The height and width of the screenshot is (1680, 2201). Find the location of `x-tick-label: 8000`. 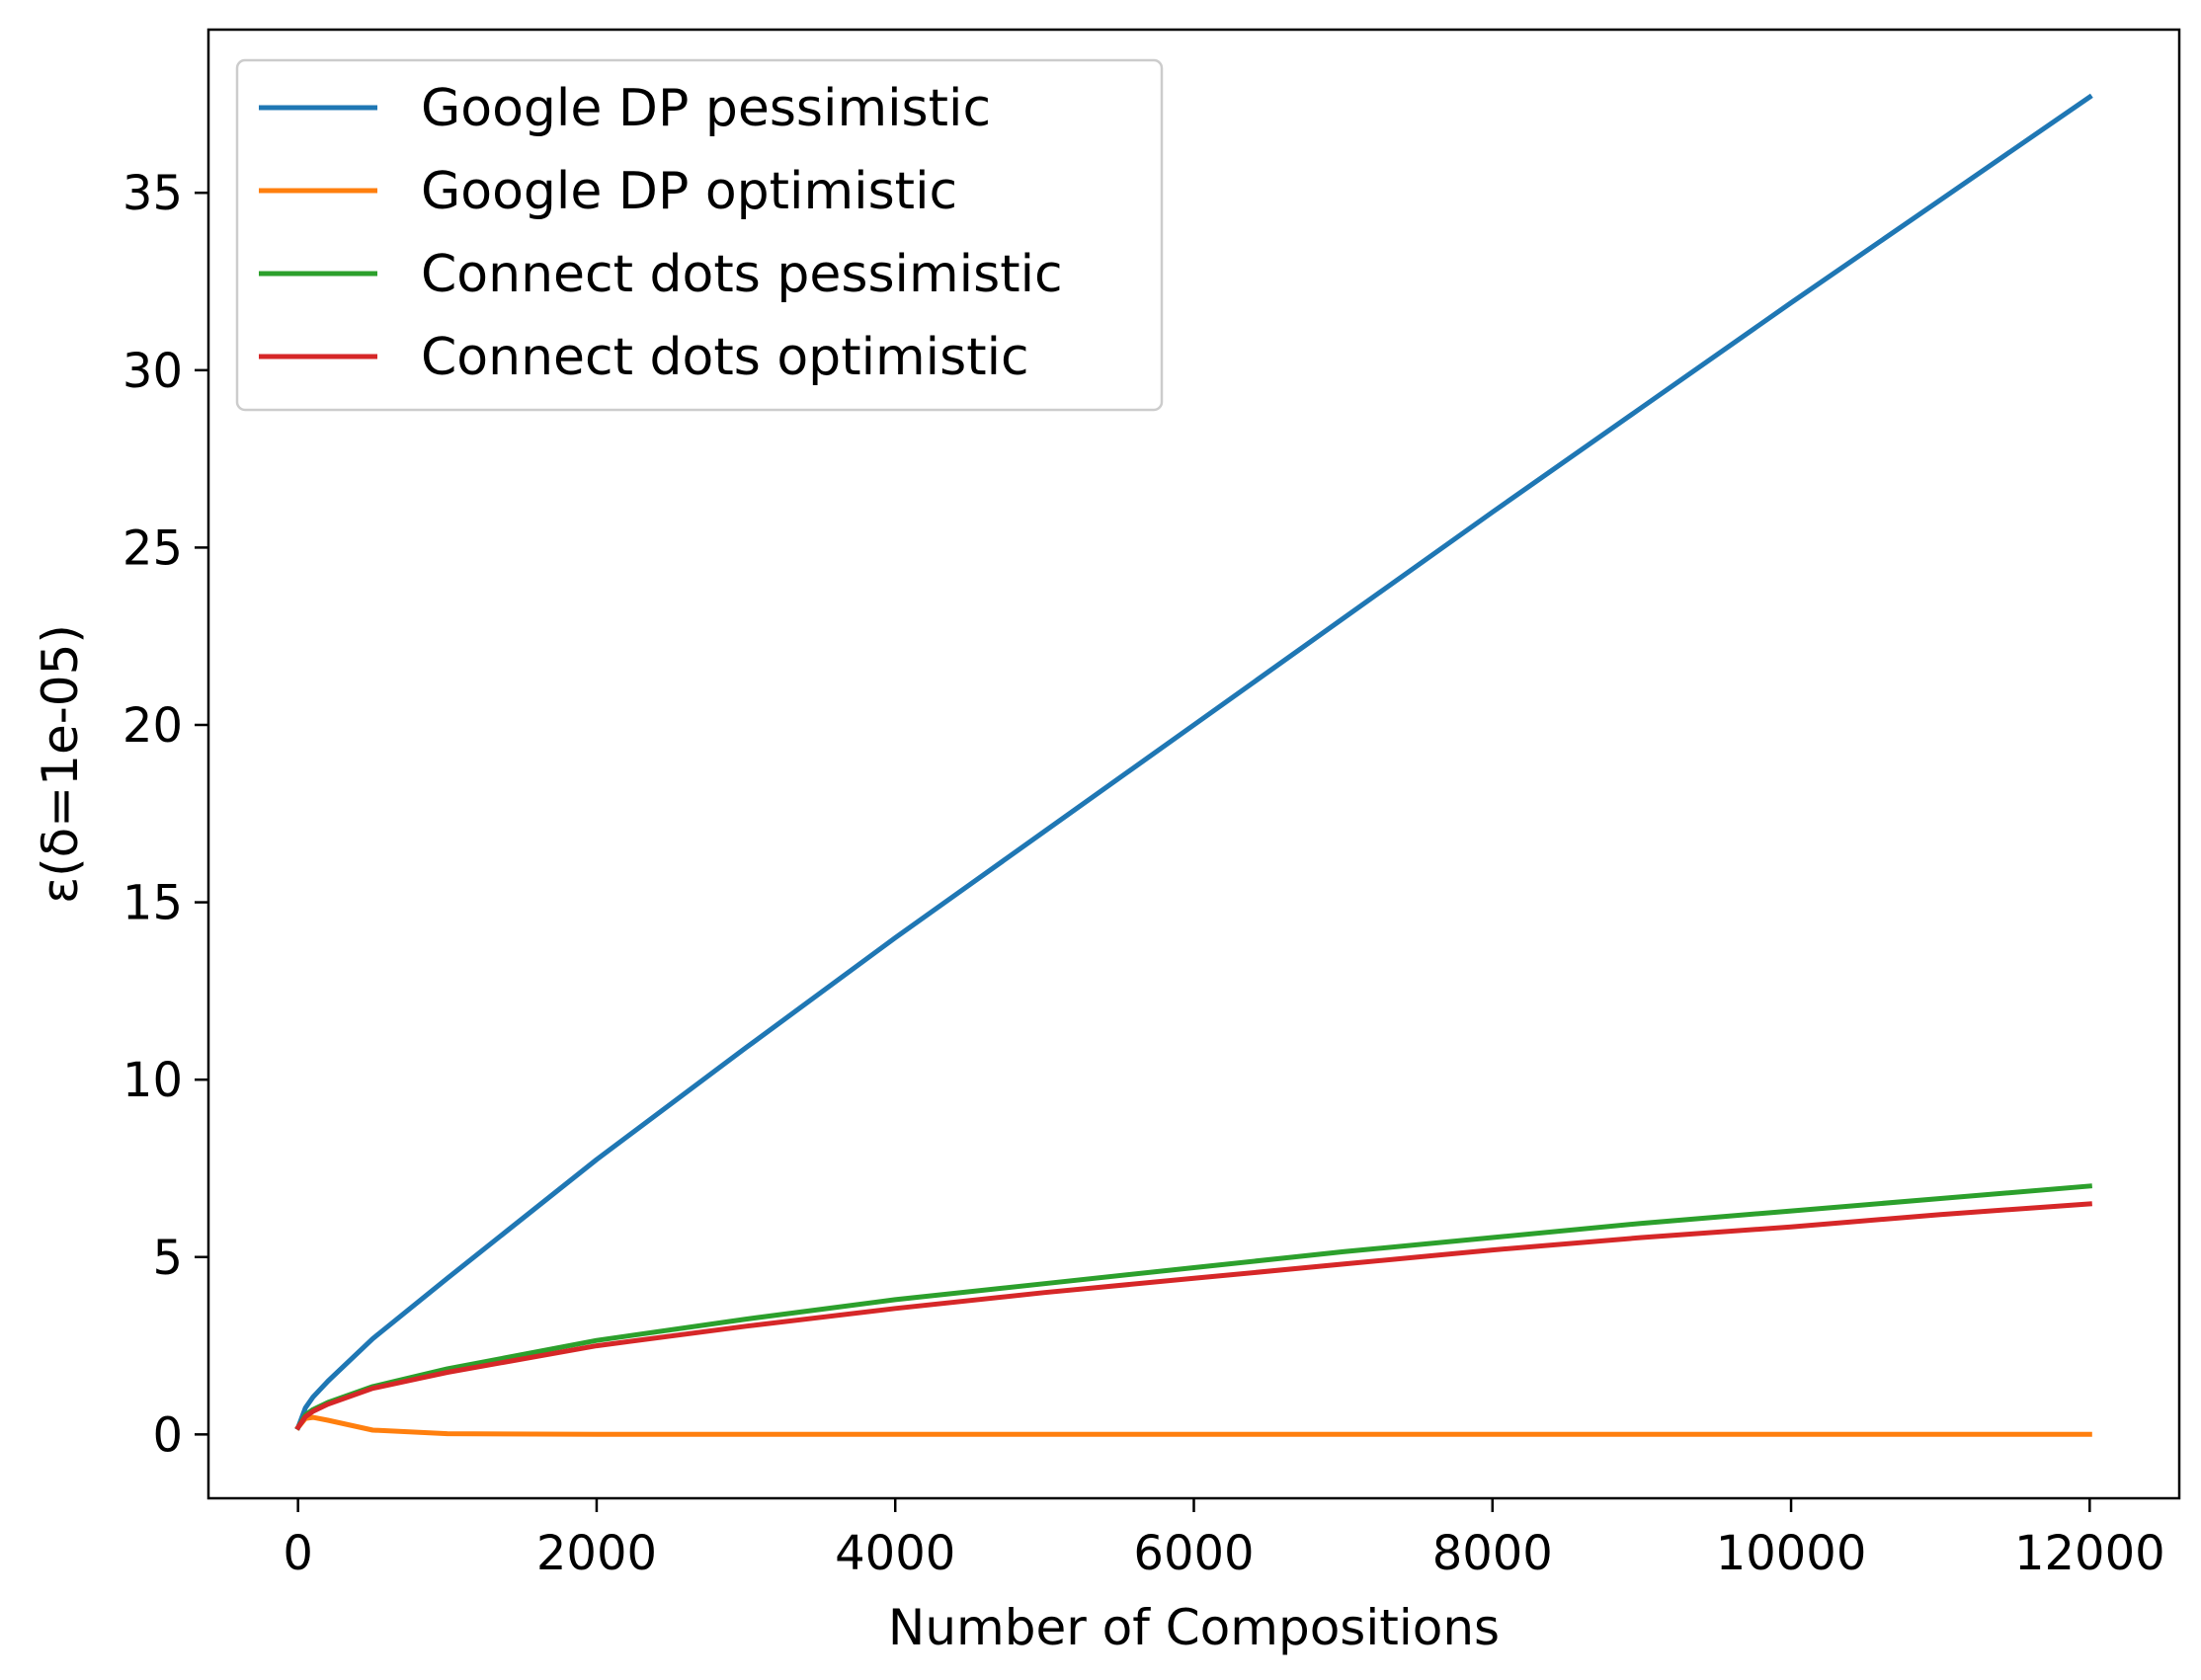

x-tick-label: 8000 is located at coordinates (1493, 1553).